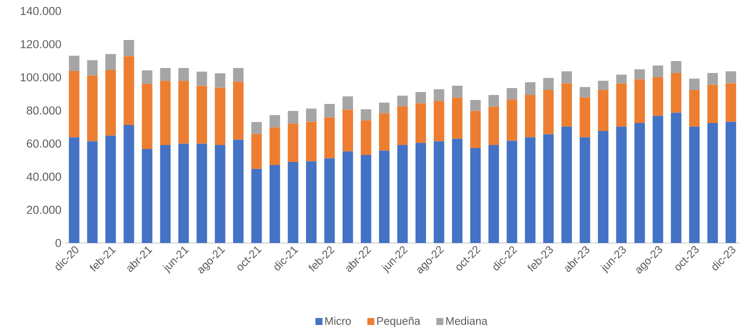 The width and height of the screenshot is (754, 336). What do you see at coordinates (467, 320) in the screenshot?
I see `legend-label: Mediana` at bounding box center [467, 320].